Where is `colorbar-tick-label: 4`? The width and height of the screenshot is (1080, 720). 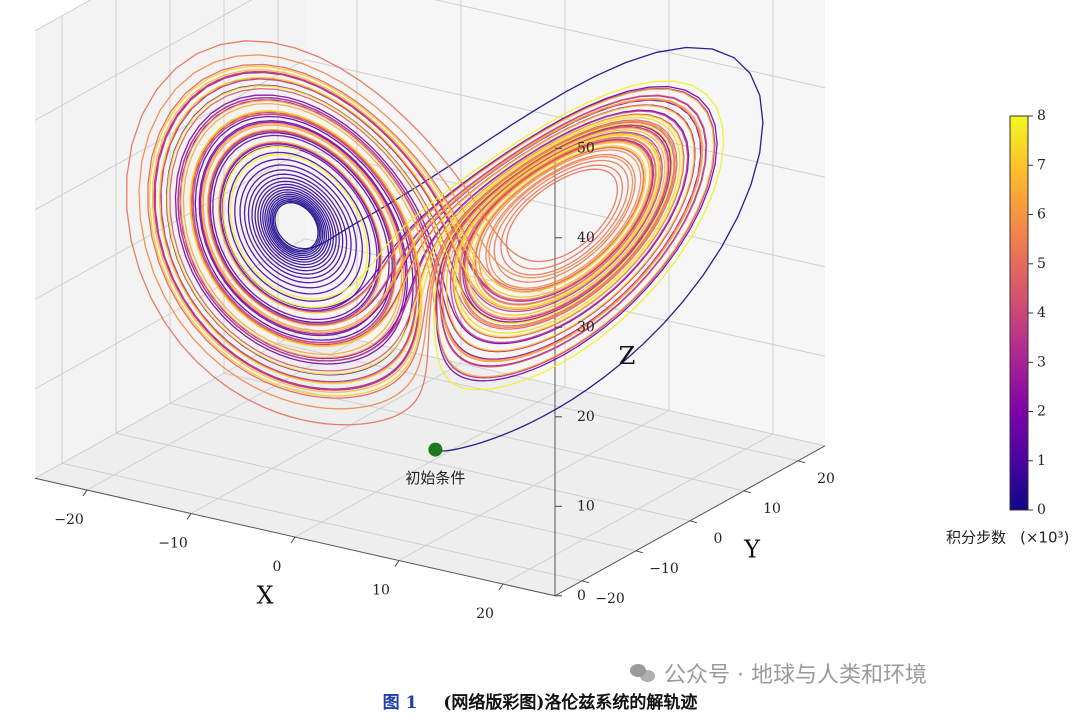
colorbar-tick-label: 4 is located at coordinates (1041, 313).